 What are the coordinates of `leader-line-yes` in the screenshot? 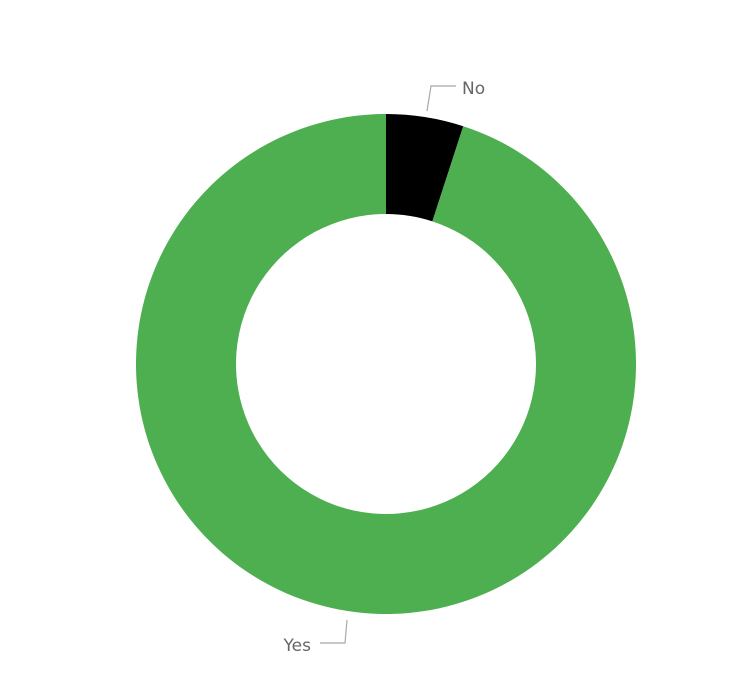 It's located at (334, 631).